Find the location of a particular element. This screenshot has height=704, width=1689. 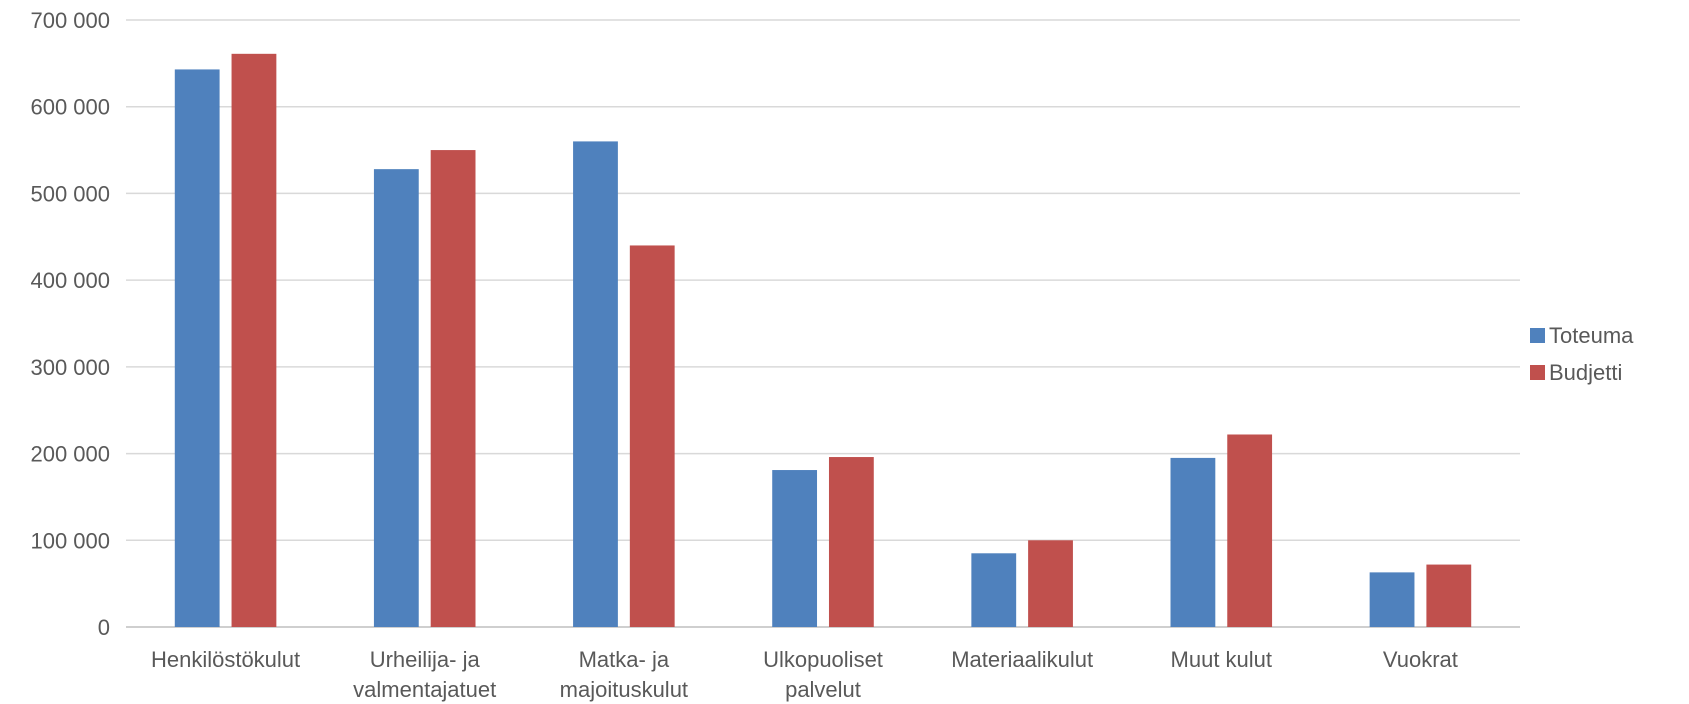

y-tick-label: 0 is located at coordinates (104, 627).